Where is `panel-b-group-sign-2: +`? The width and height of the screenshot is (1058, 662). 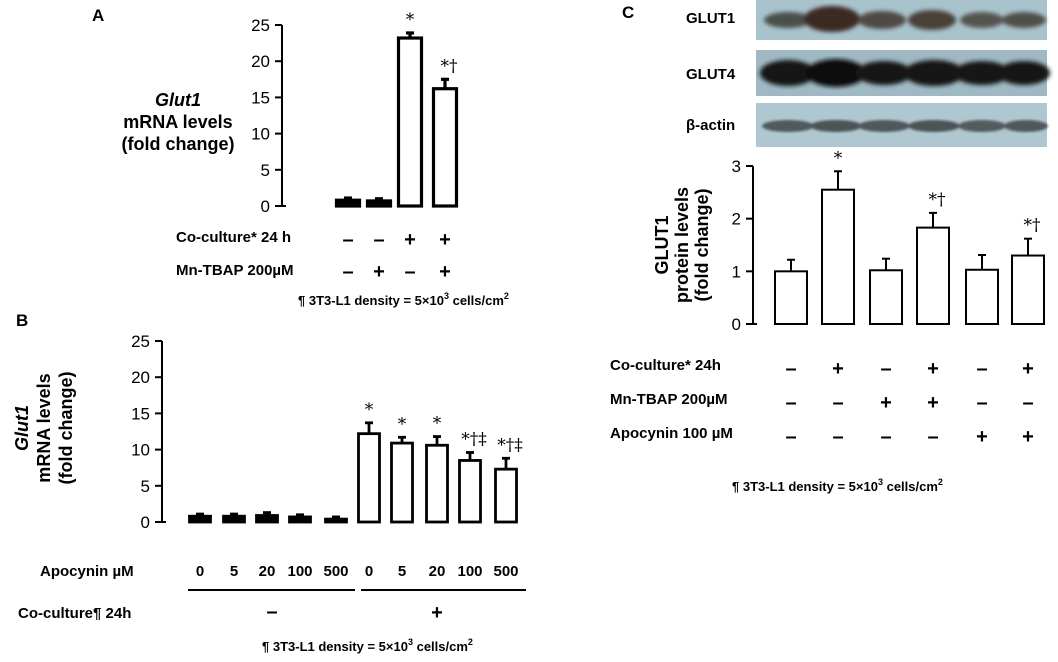 panel-b-group-sign-2: + is located at coordinates (437, 613).